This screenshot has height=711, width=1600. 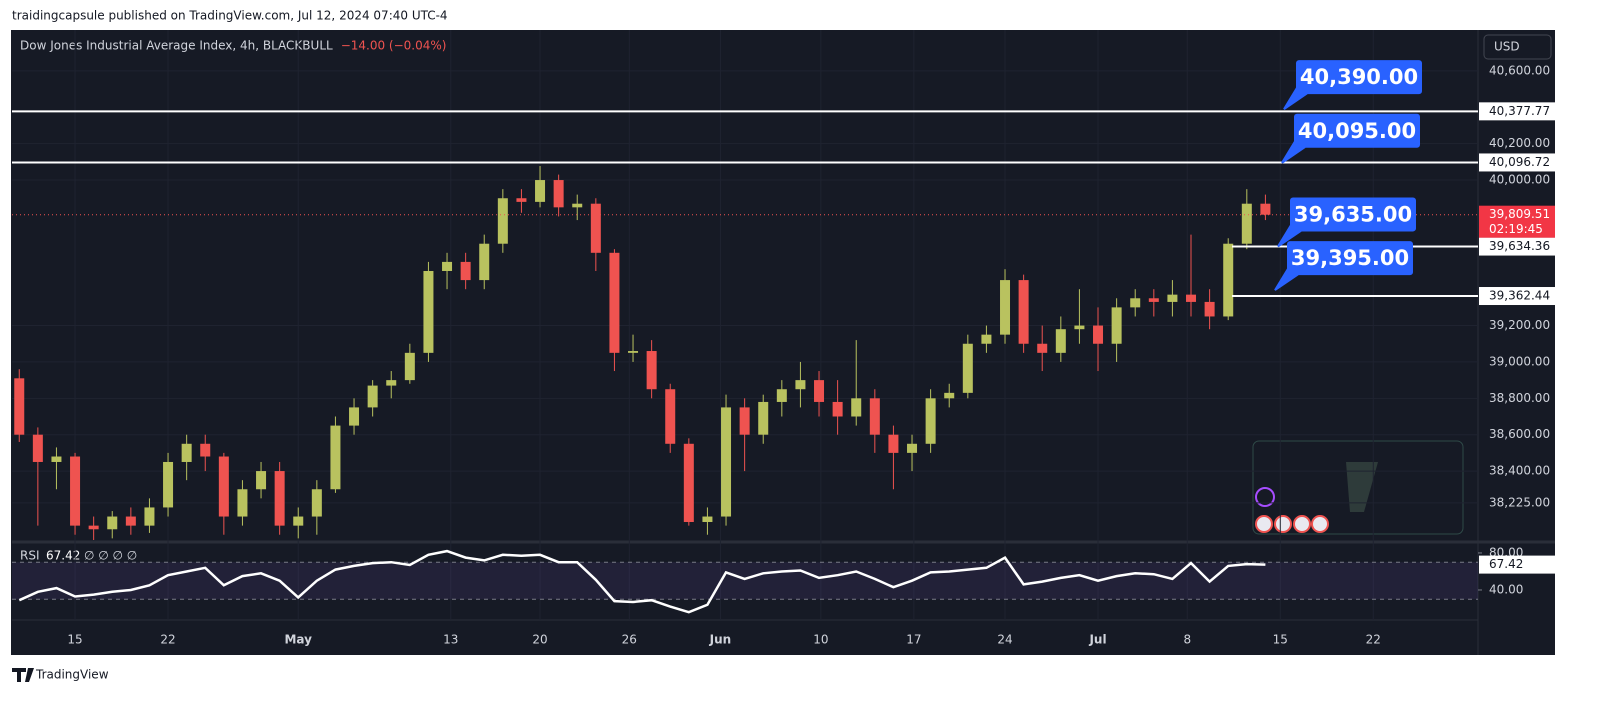 What do you see at coordinates (1507, 47) in the screenshot?
I see `currency: USD` at bounding box center [1507, 47].